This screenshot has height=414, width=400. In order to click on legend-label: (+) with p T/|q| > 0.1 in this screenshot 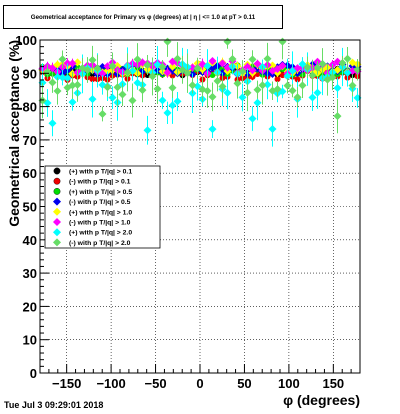, I will do `click(100, 172)`.